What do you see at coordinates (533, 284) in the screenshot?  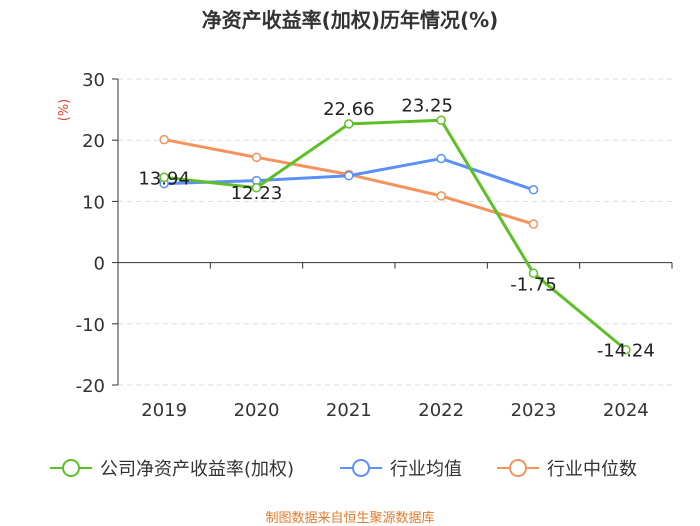 I see `data-label: -1.75` at bounding box center [533, 284].